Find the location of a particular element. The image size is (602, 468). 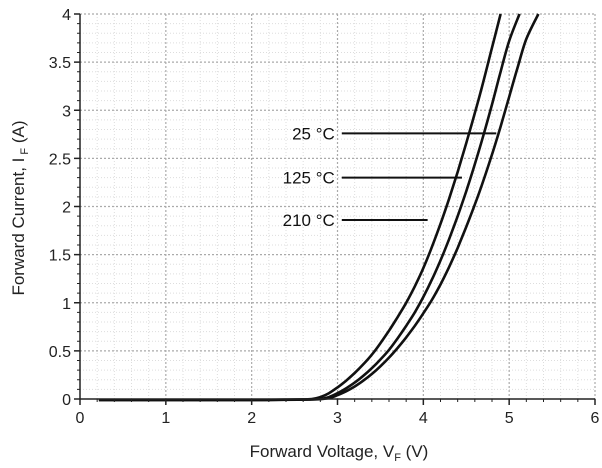

y-tick-label: 1 is located at coordinates (66, 304).